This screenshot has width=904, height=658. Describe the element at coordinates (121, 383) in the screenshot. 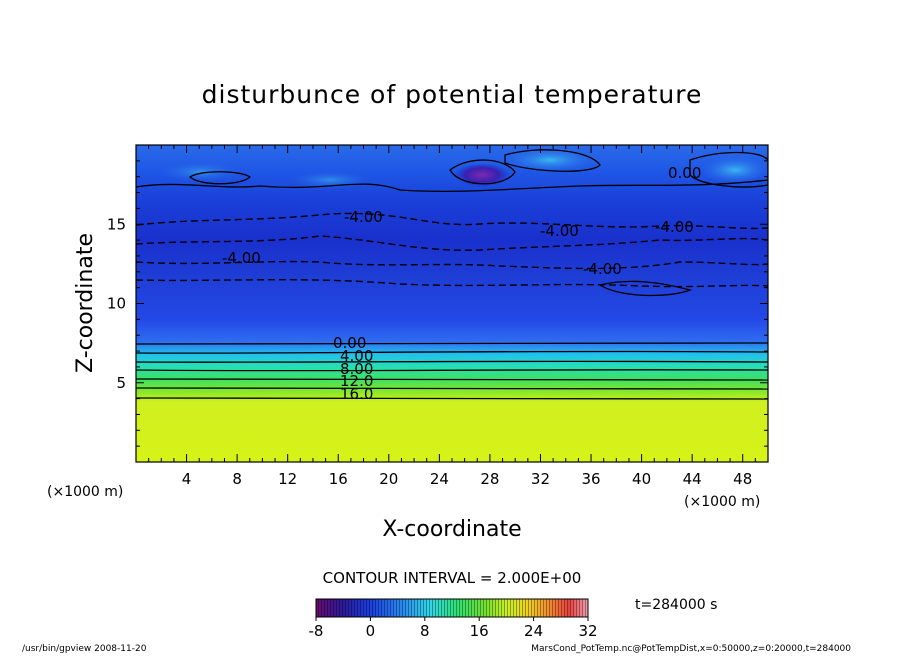

I see `y-tick-label: 5` at that location.